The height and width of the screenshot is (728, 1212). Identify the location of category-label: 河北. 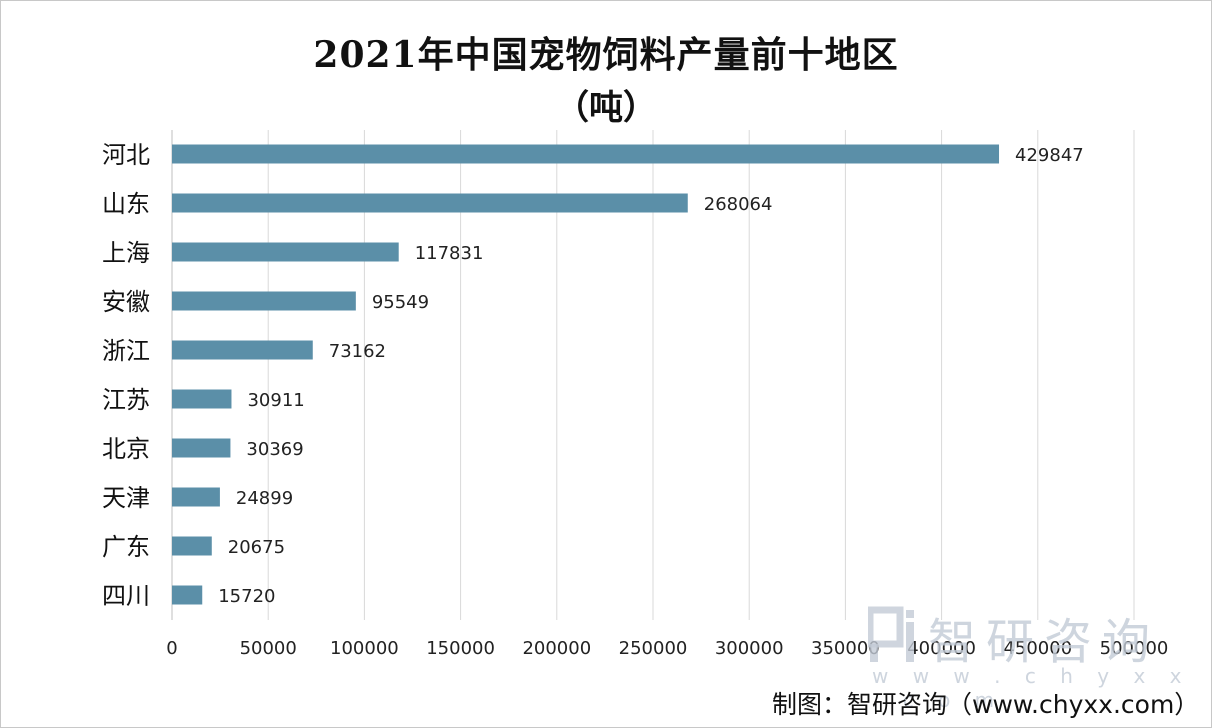
(126, 155).